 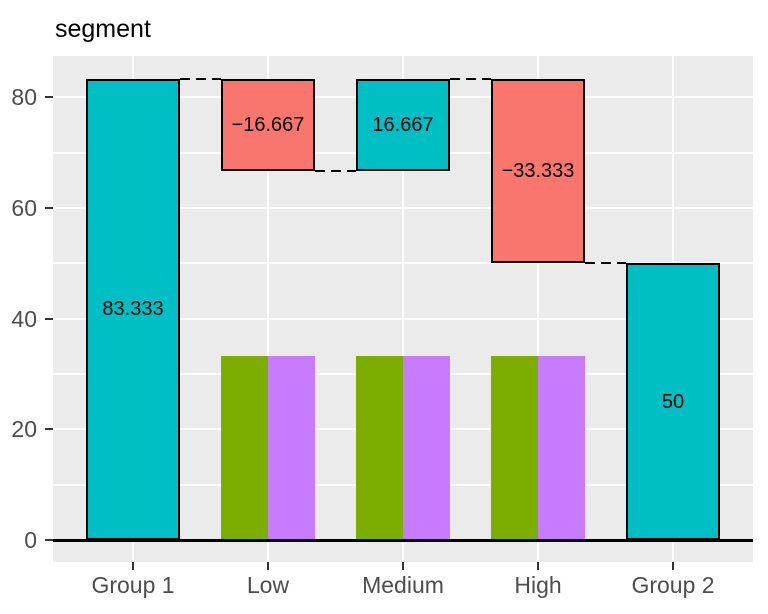 I want to click on bar-value-label: 83.333, so click(x=133, y=309).